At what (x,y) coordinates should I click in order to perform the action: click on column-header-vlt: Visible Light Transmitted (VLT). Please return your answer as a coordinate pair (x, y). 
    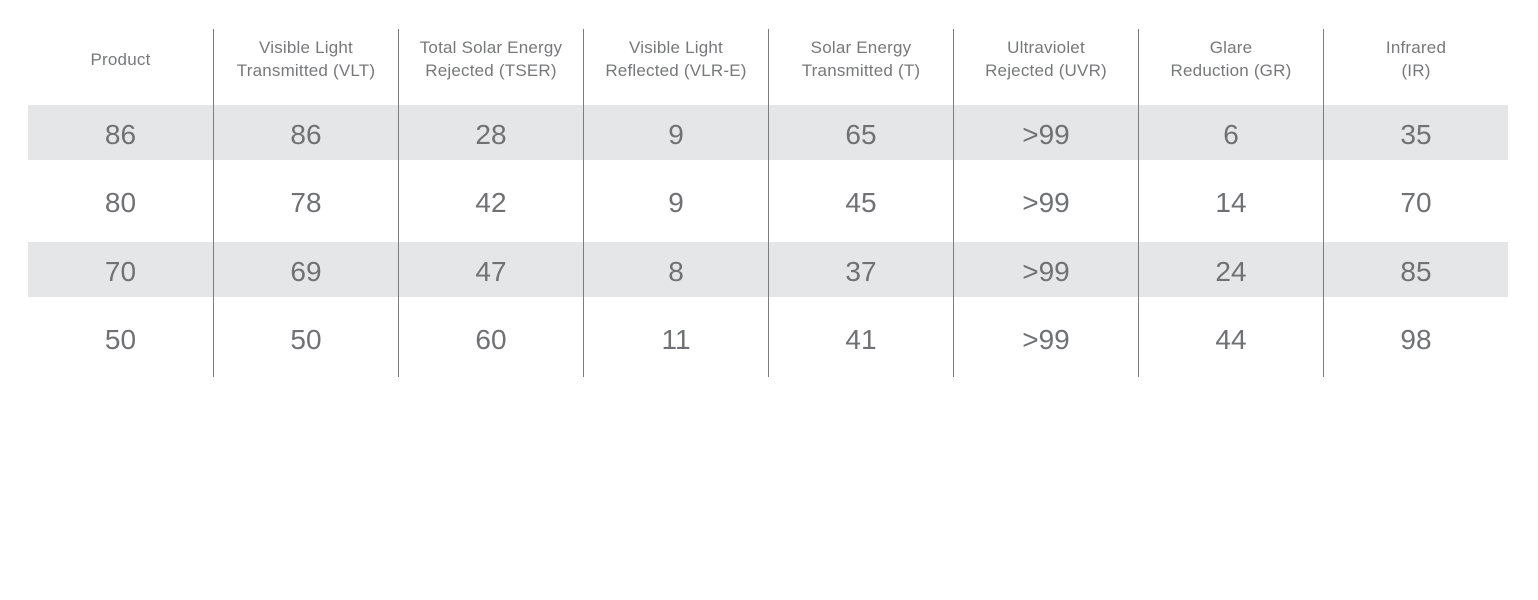
    Looking at the image, I should click on (305, 66).